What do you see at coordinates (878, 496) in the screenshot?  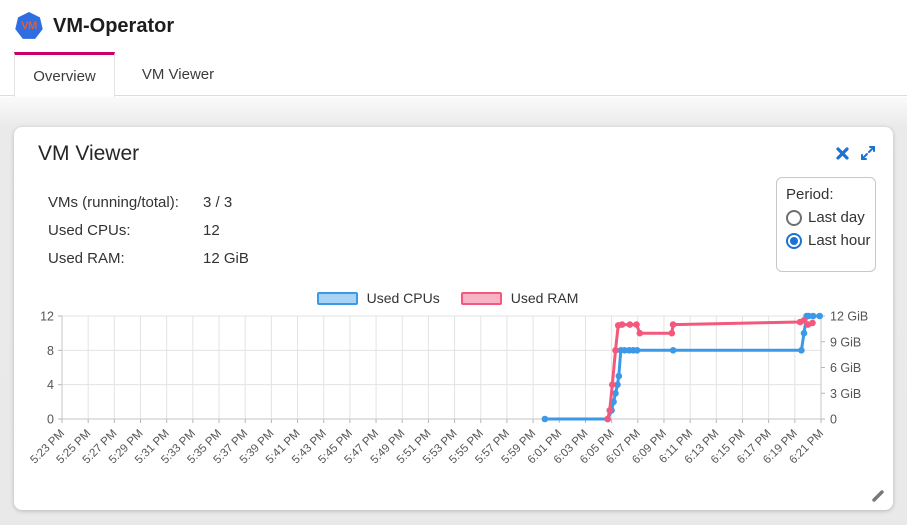 I see `resize-handle-icon` at bounding box center [878, 496].